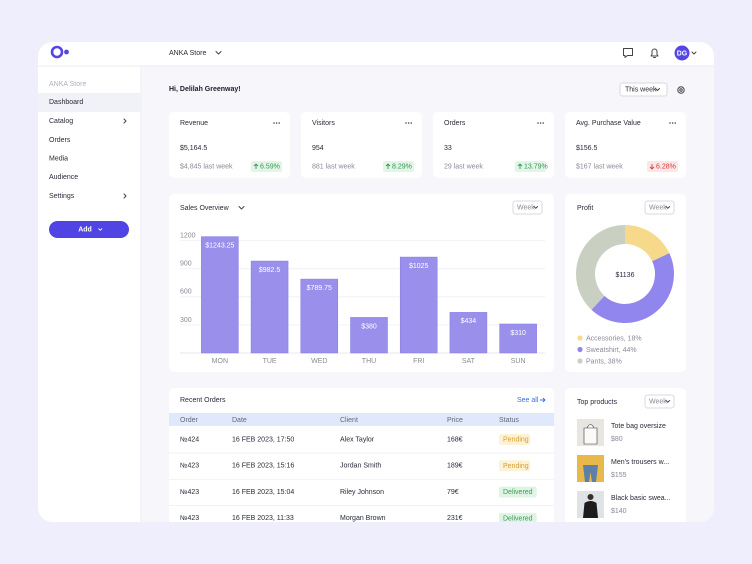  Describe the element at coordinates (189, 518) in the screenshot. I see `table-cell: №423` at that location.